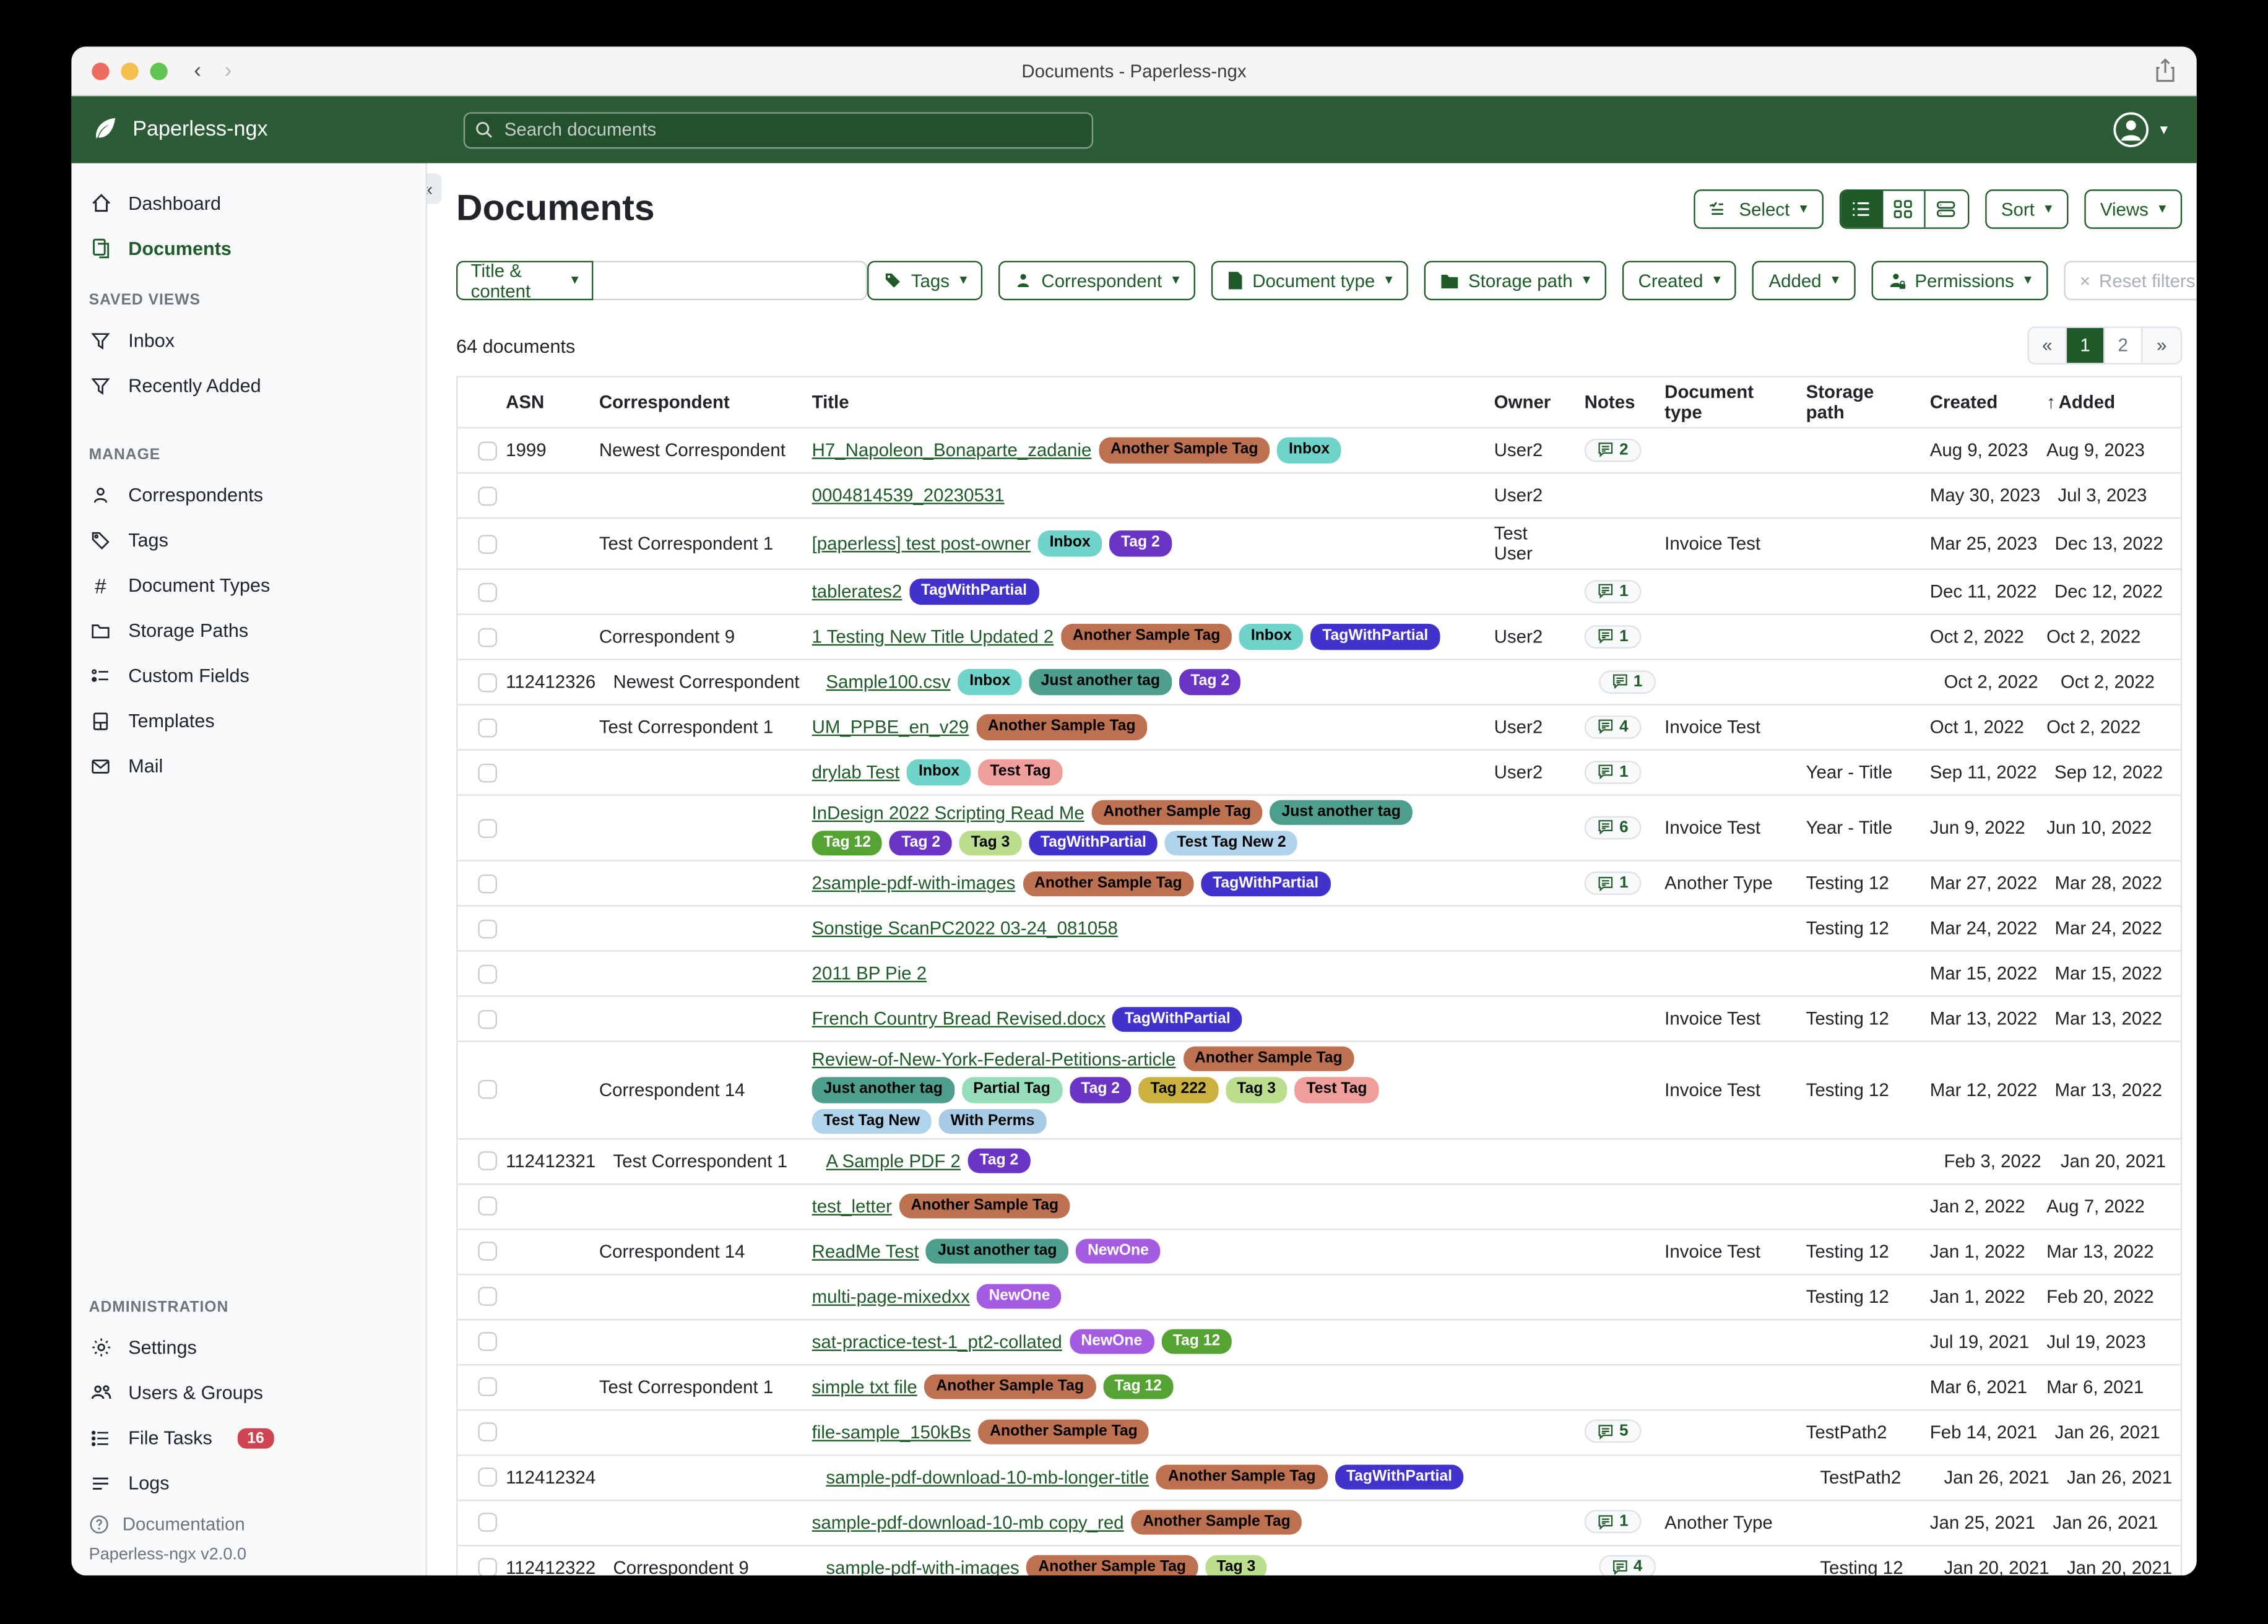 This screenshot has width=2268, height=1624. I want to click on tag-pill: Tag 222, so click(1178, 1090).